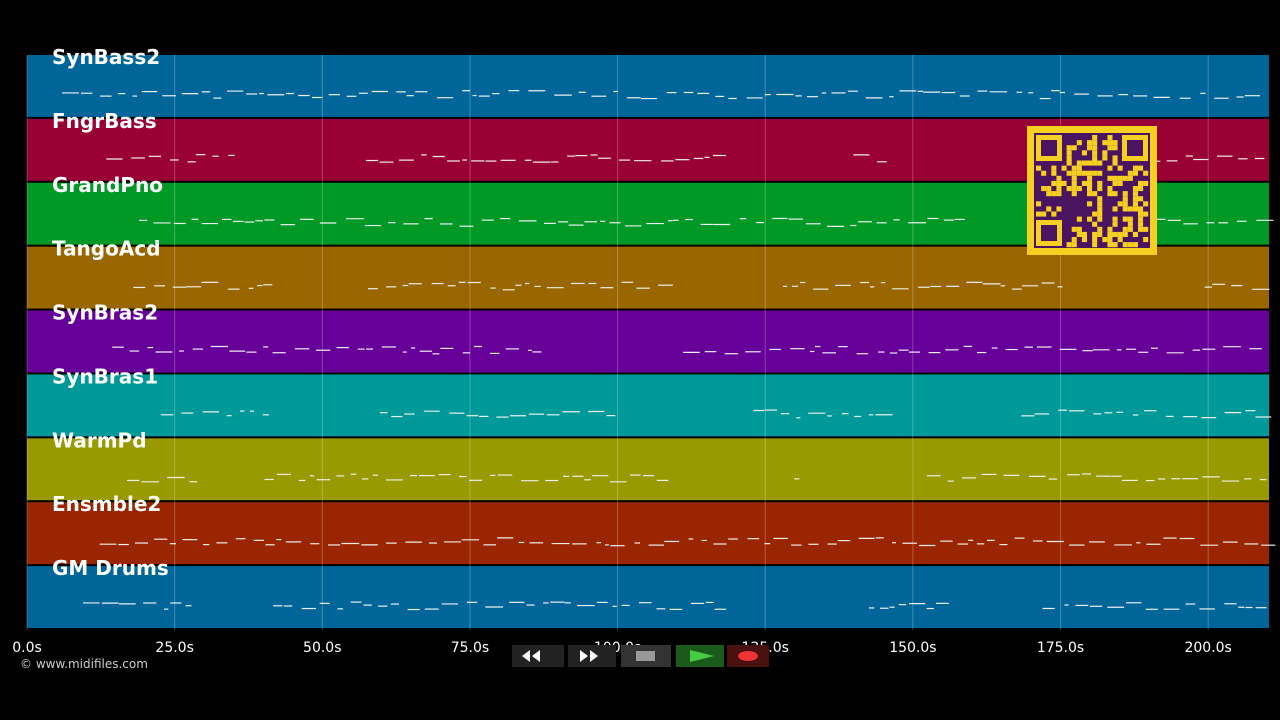  What do you see at coordinates (27, 648) in the screenshot?
I see `x-tick-label: 0.0s` at bounding box center [27, 648].